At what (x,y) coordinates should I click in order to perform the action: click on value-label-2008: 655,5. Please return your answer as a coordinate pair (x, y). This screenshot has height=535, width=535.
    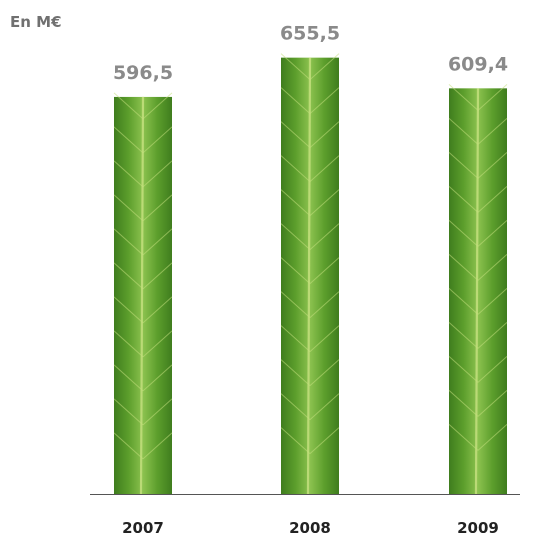
    Looking at the image, I should click on (310, 34).